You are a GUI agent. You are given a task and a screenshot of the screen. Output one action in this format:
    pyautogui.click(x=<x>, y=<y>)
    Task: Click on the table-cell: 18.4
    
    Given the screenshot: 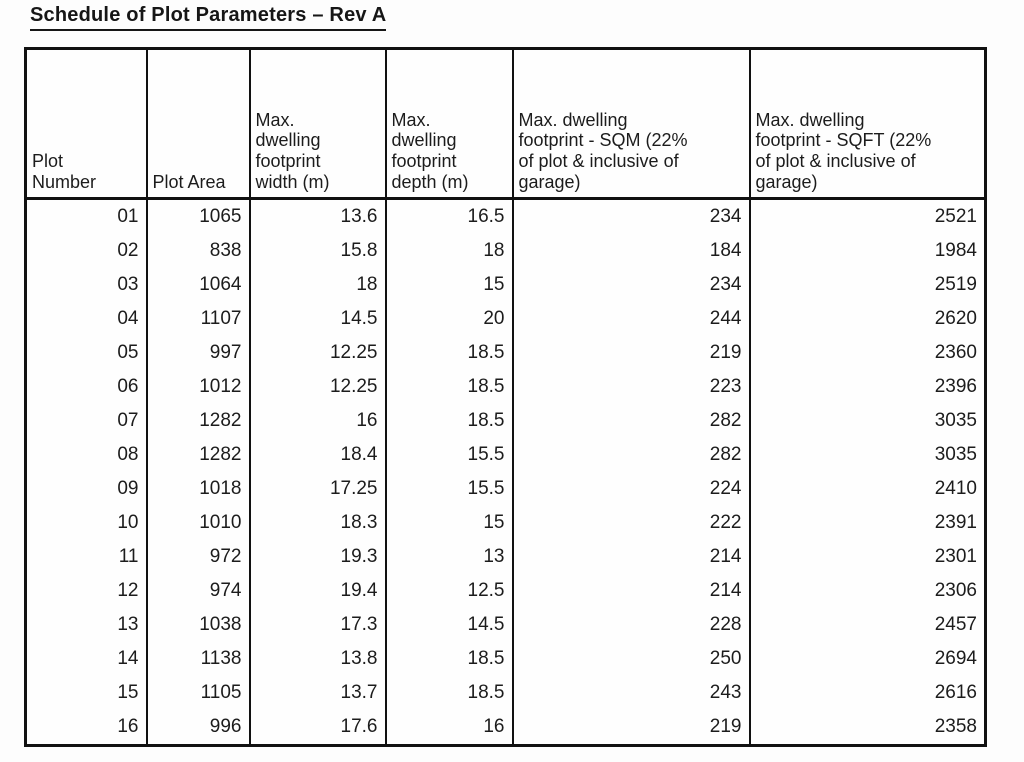 What is the action you would take?
    pyautogui.click(x=317, y=455)
    